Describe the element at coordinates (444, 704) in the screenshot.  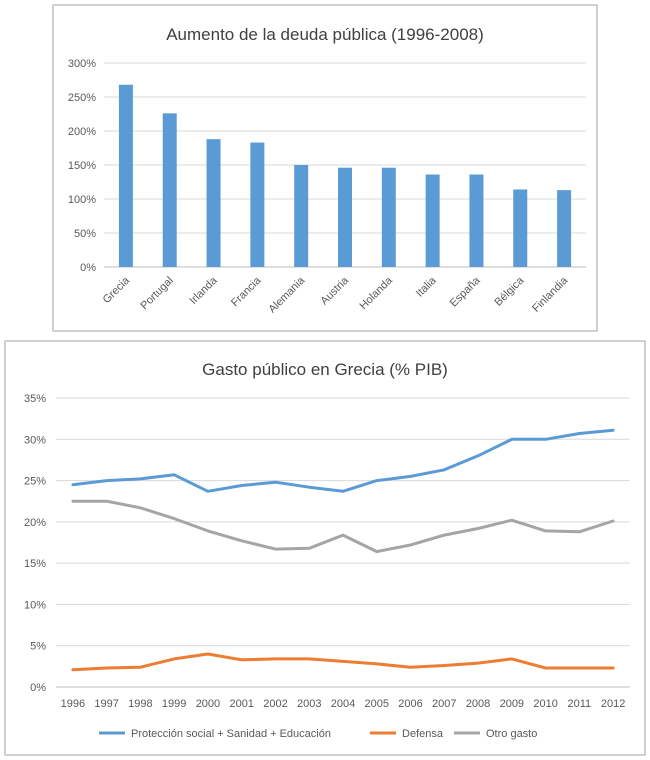
I see `x-tick-label: 2007` at that location.